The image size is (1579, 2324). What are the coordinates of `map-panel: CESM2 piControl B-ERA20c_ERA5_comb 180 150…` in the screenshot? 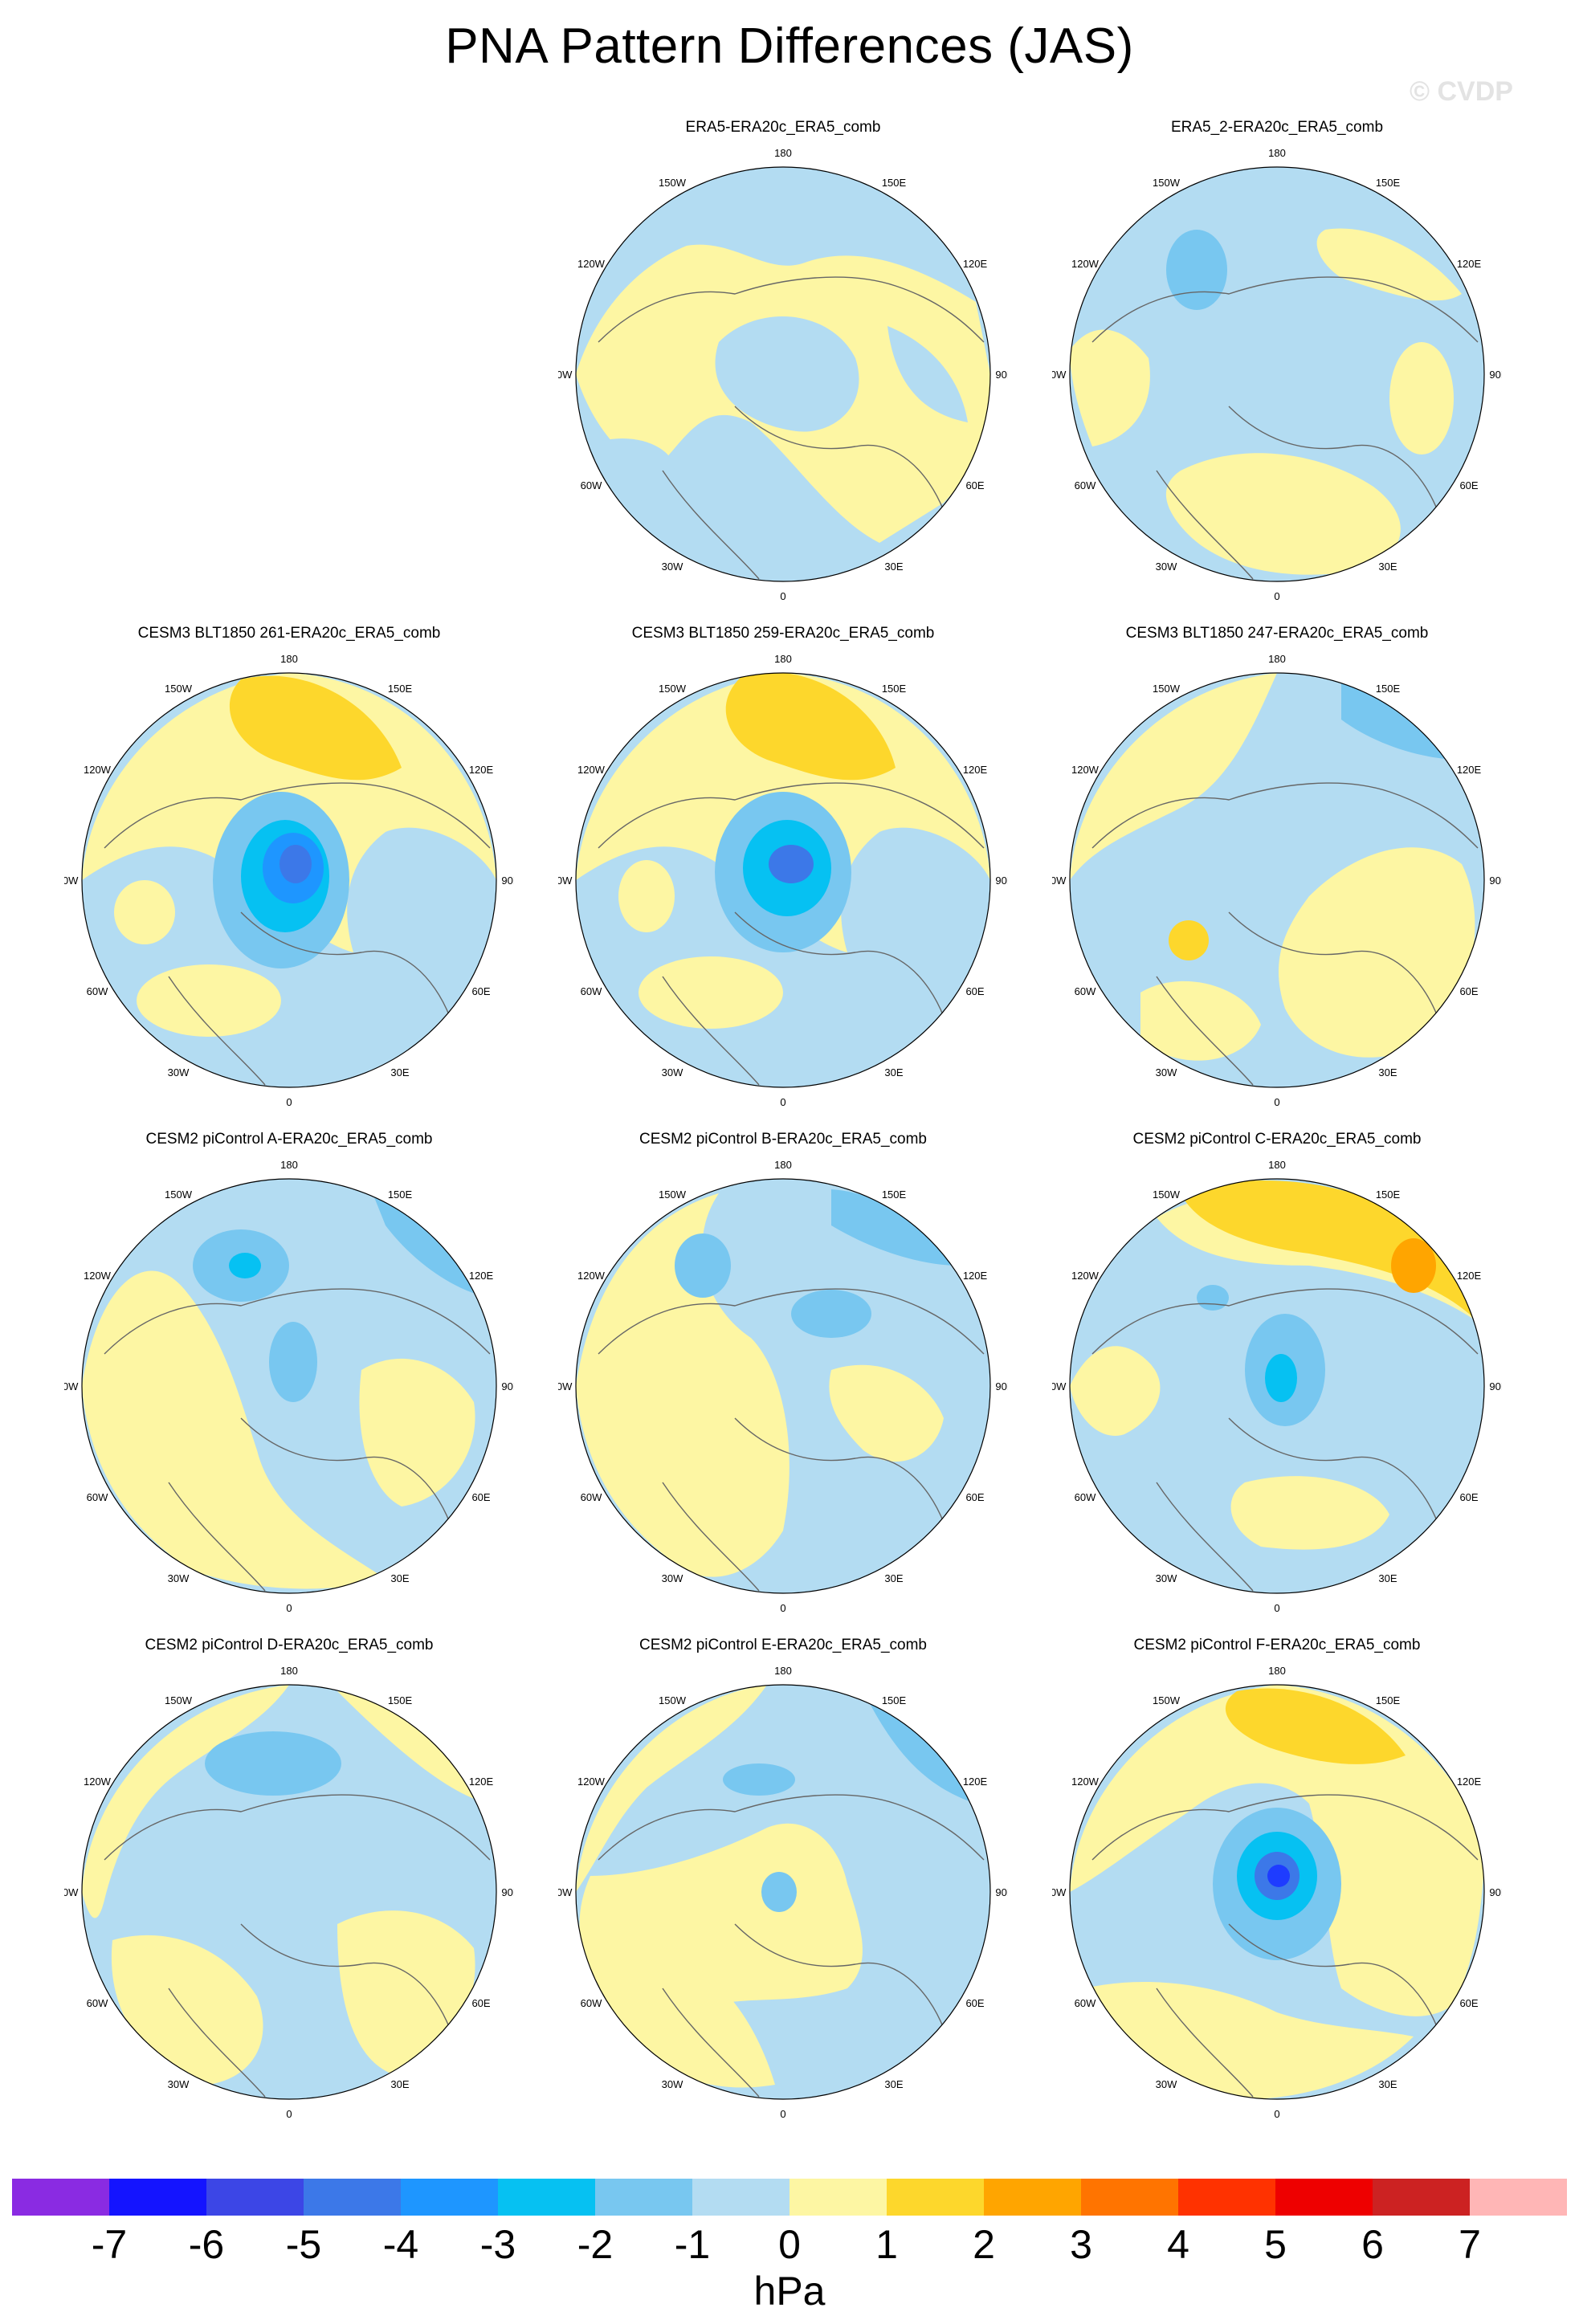 It's located at (783, 1380).